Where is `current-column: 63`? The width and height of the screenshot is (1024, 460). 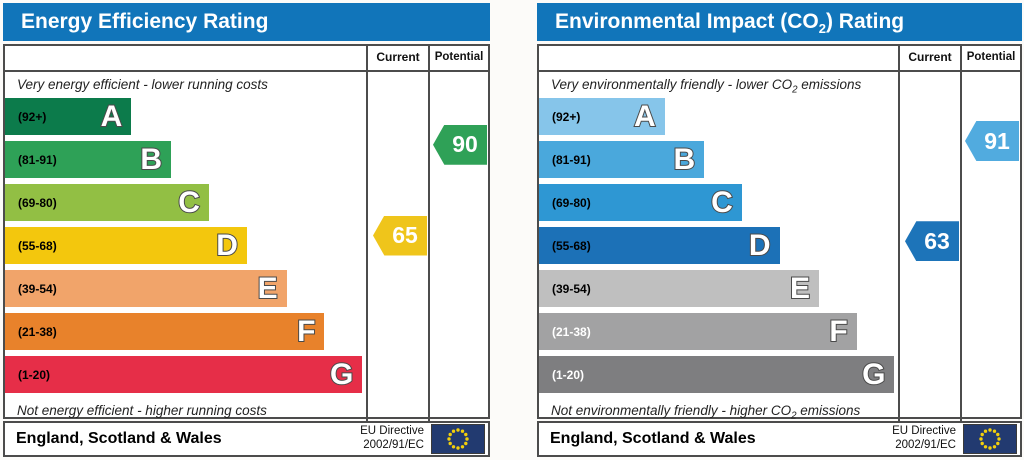 current-column: 63 is located at coordinates (929, 247).